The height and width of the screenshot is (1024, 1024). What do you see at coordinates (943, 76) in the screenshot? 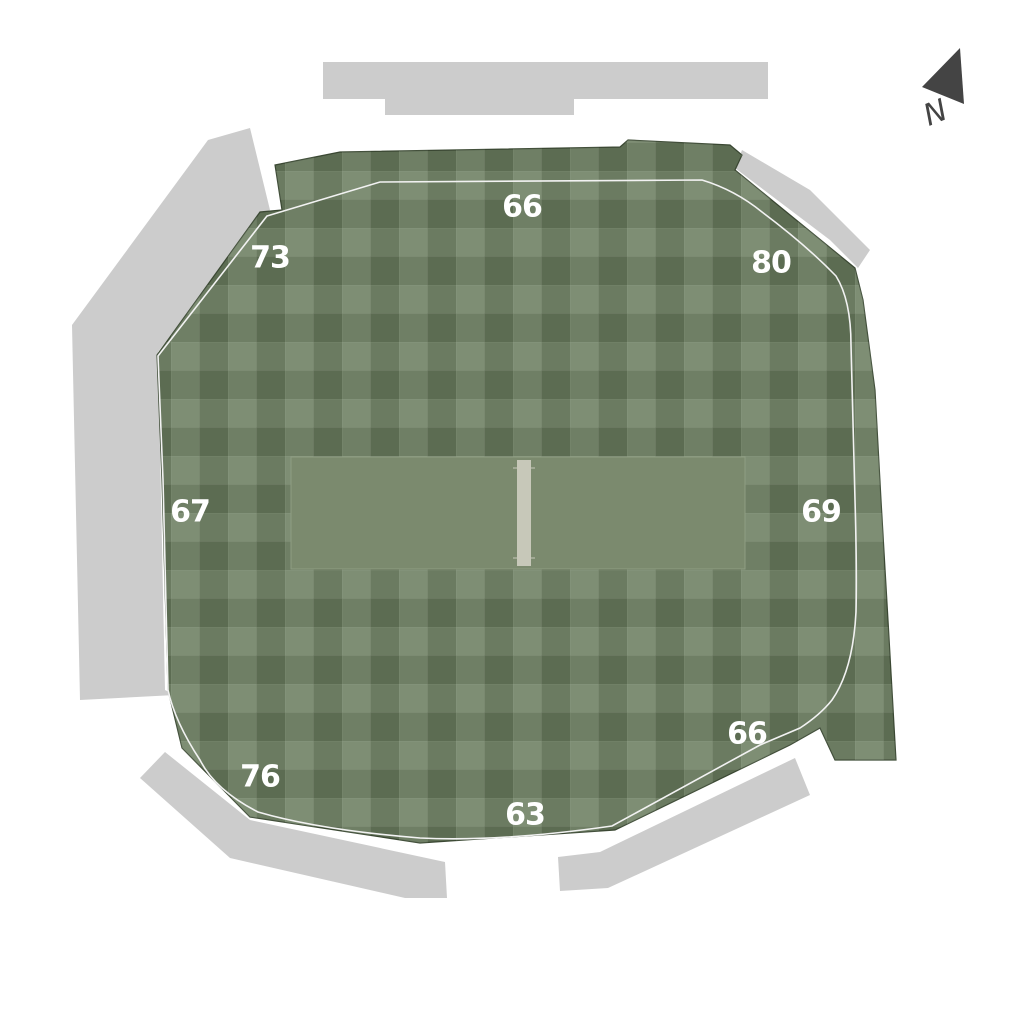
I see `north-arrow-icon` at bounding box center [943, 76].